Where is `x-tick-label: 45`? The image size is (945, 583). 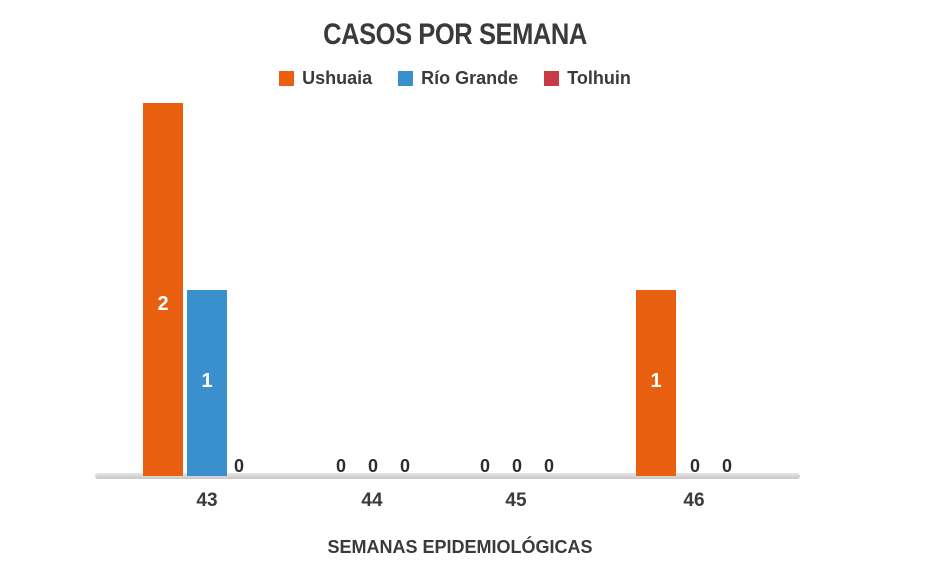 x-tick-label: 45 is located at coordinates (516, 500).